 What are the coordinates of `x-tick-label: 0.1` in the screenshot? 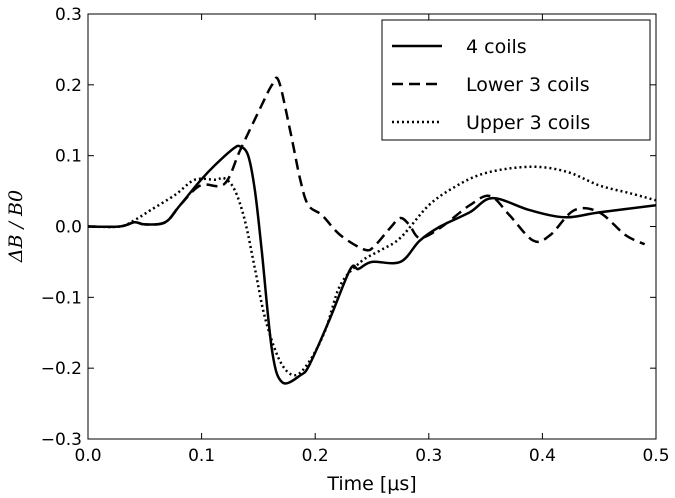 It's located at (201, 456).